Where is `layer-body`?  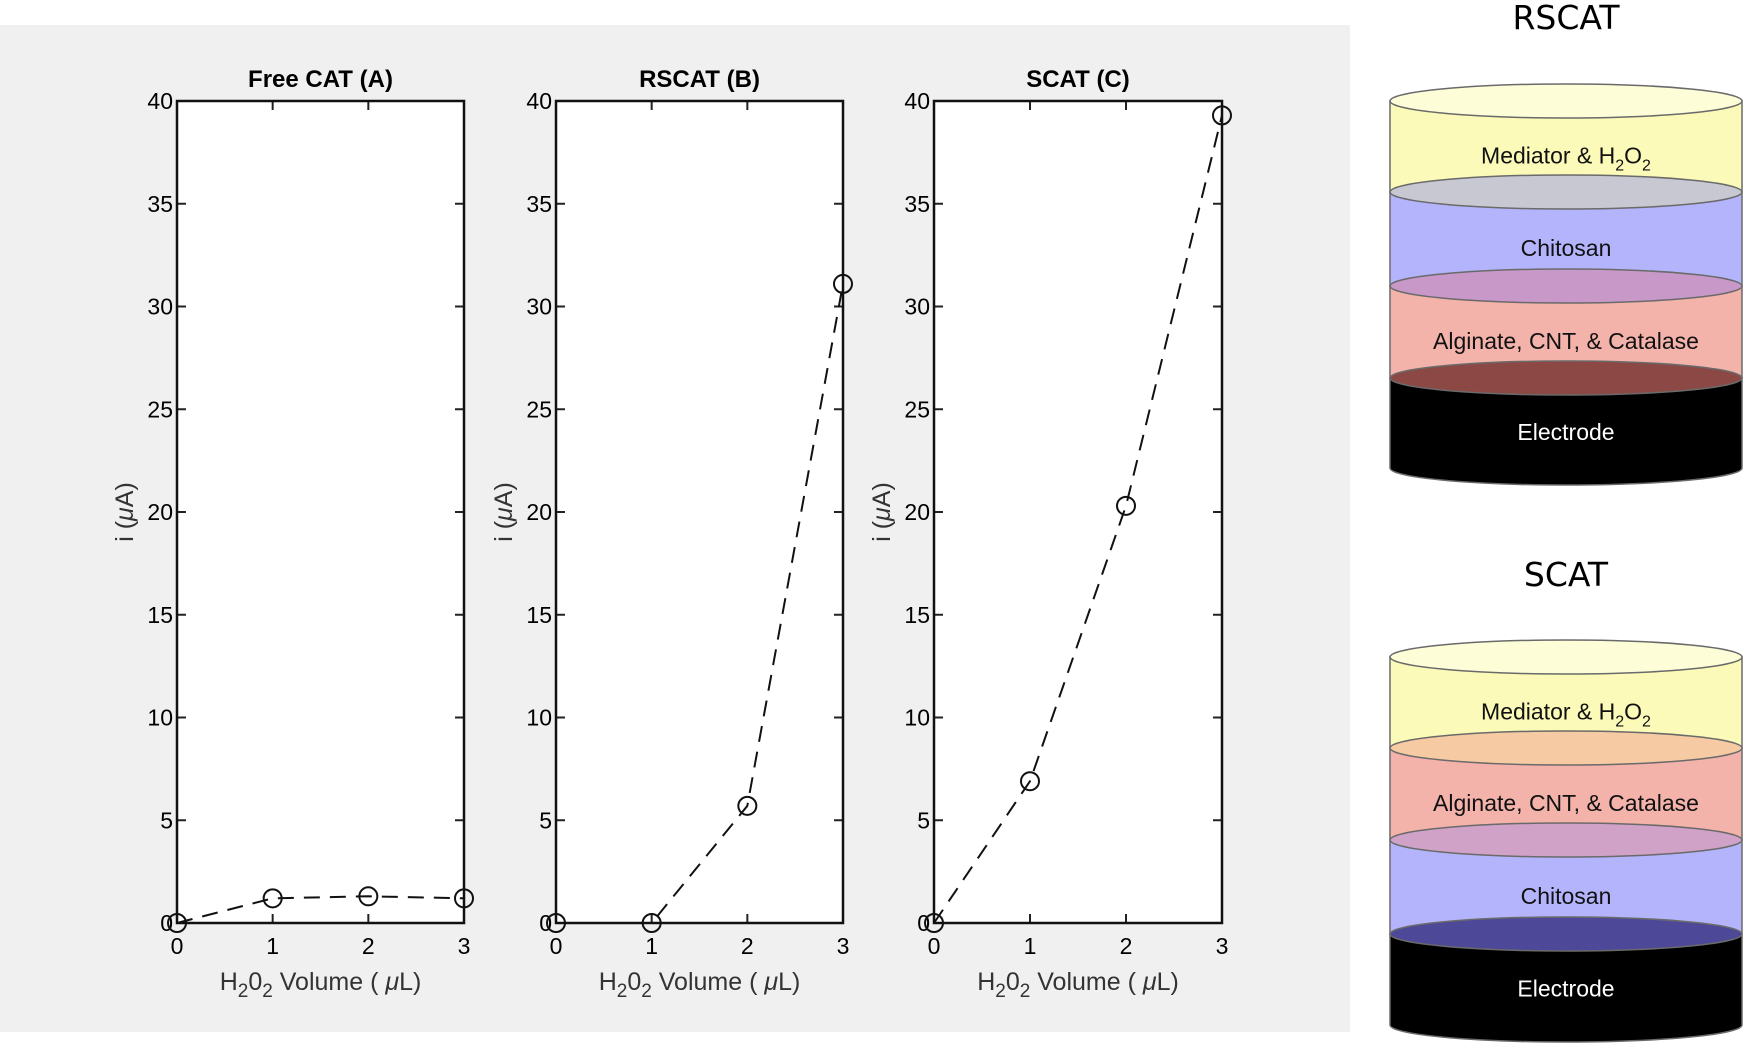 layer-body is located at coordinates (1566, 431).